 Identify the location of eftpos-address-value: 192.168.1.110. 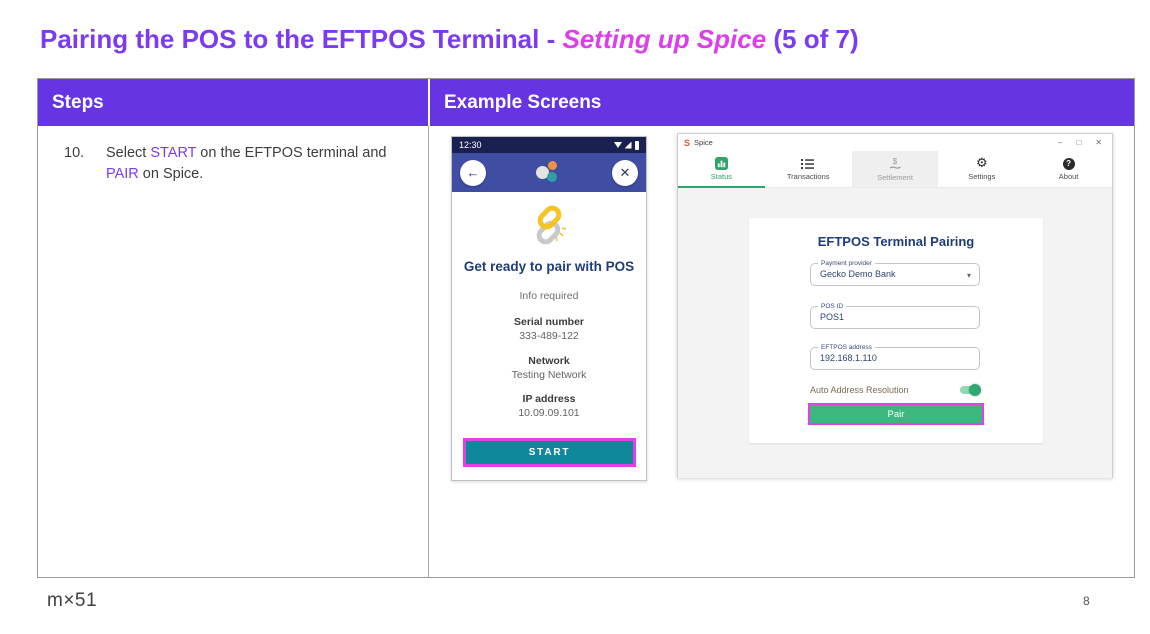
(848, 358).